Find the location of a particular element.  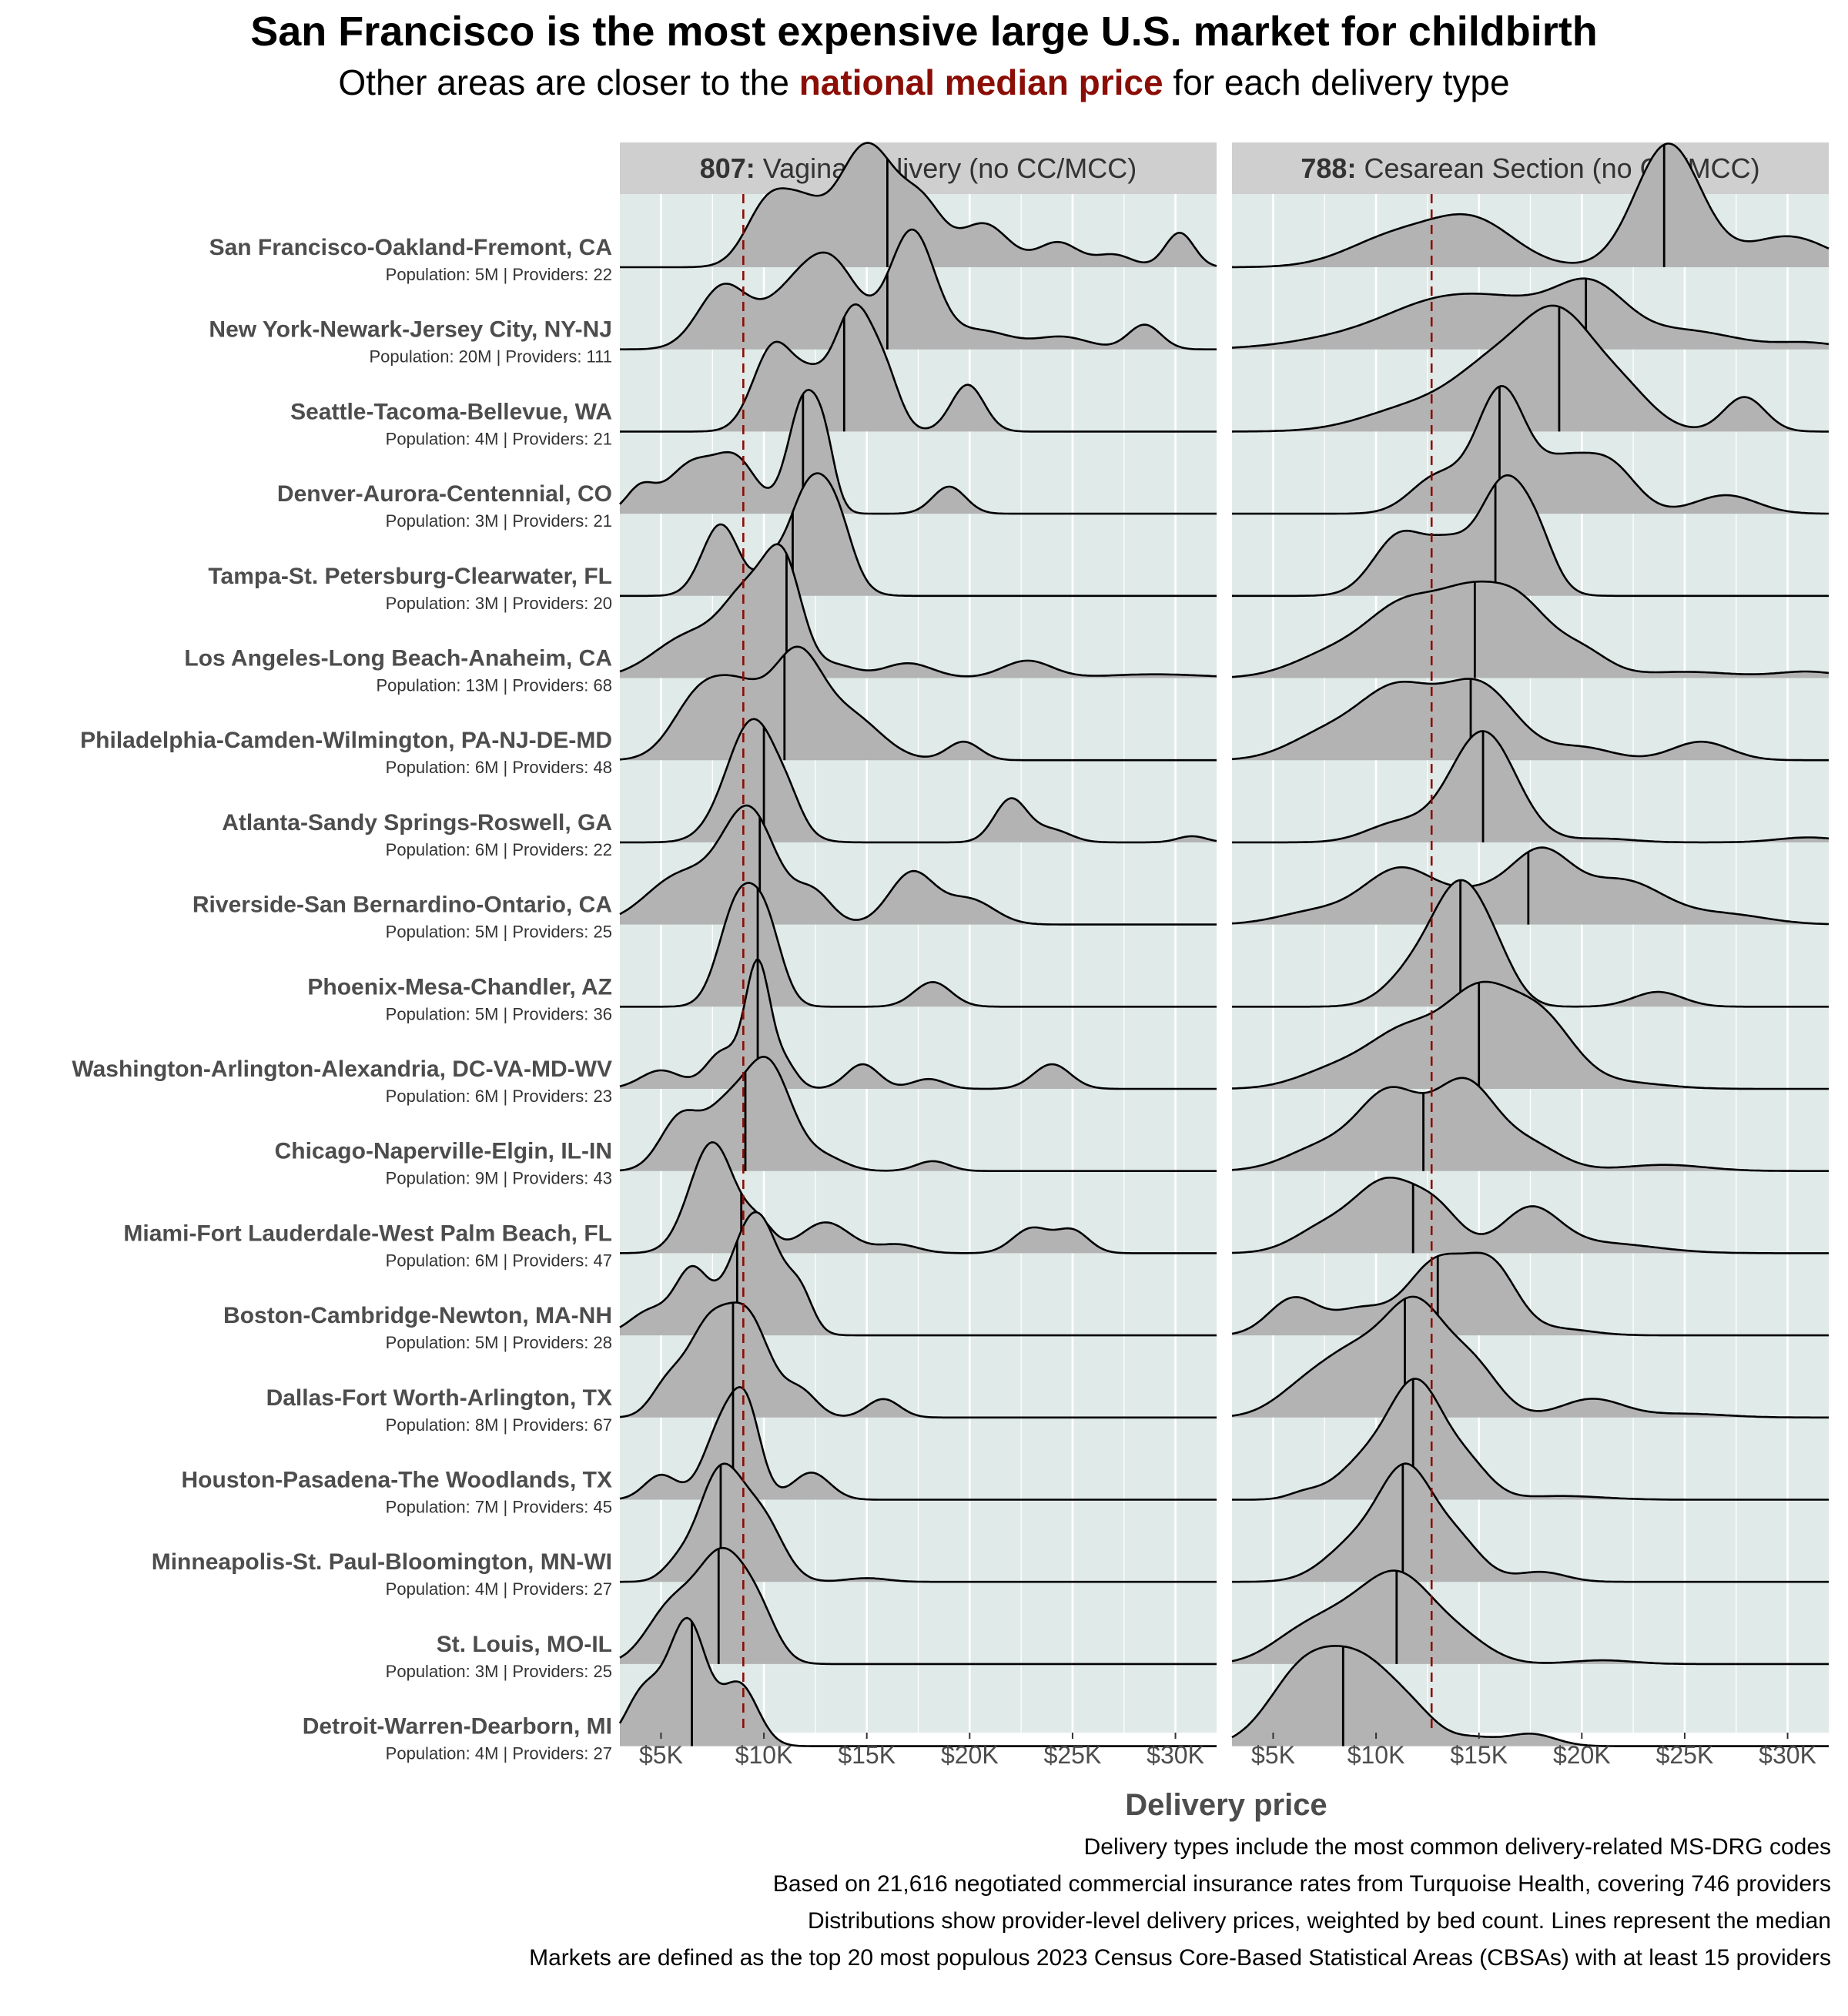

market-label: Boston-Cambridge-Newton, MA-NH is located at coordinates (417, 1315).